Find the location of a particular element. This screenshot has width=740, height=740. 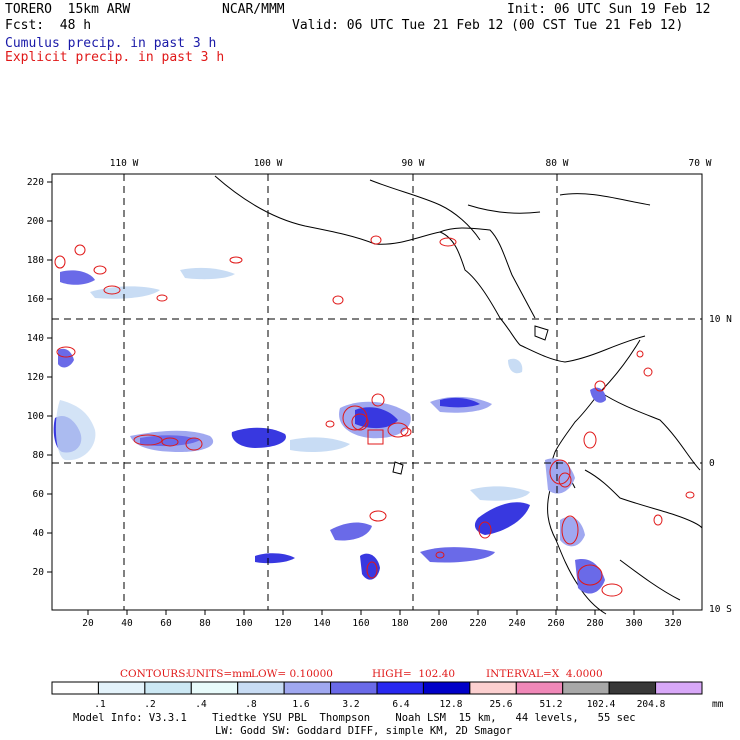

y-tick-label: 20 is located at coordinates (39, 572).